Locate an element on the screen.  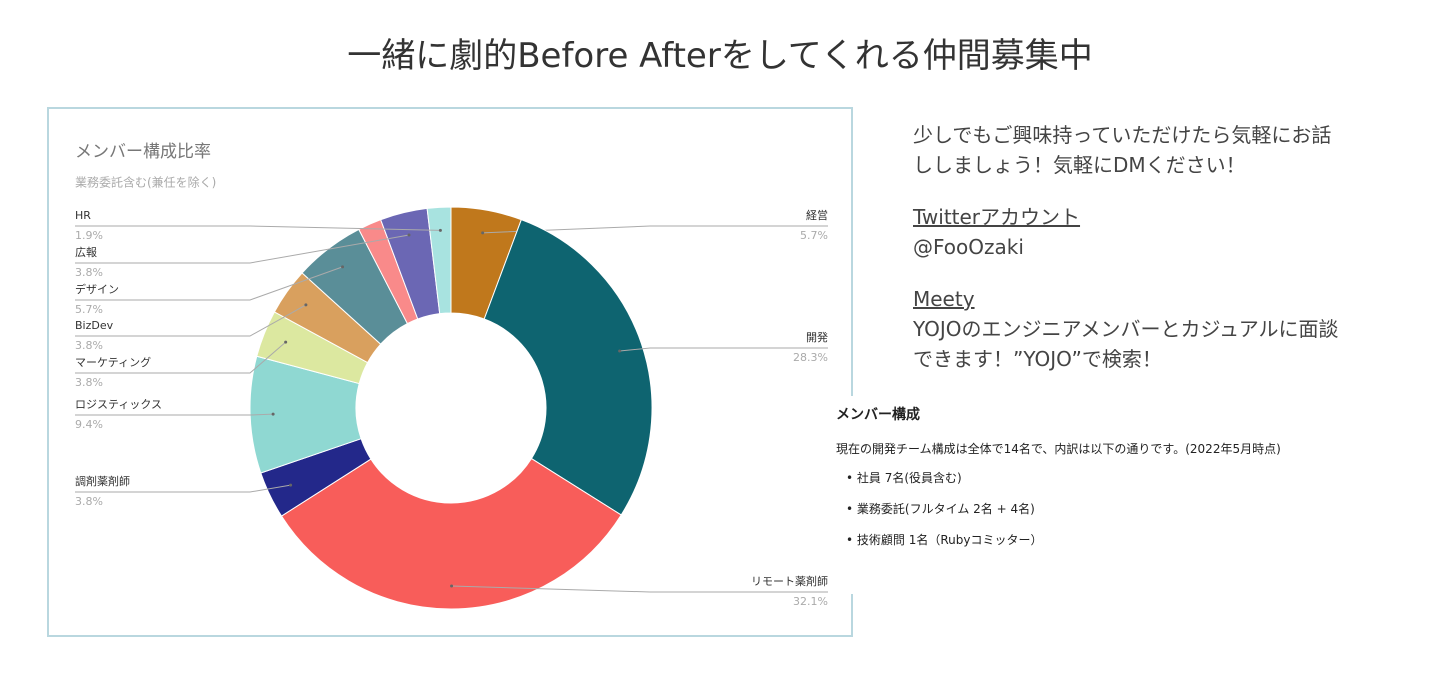
chart-title: メンバー構成比率 is located at coordinates (143, 152).